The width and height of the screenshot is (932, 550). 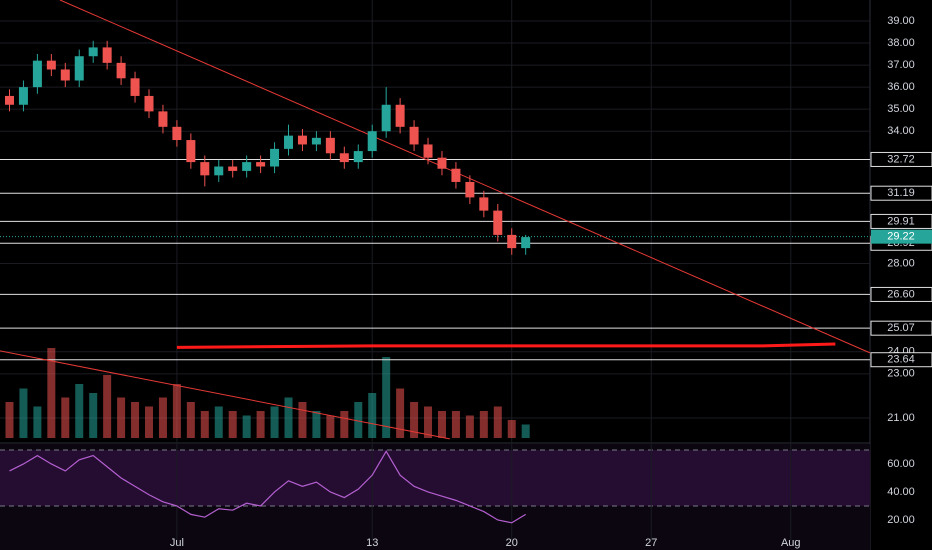 What do you see at coordinates (512, 543) in the screenshot?
I see `x-tick-label: 20` at bounding box center [512, 543].